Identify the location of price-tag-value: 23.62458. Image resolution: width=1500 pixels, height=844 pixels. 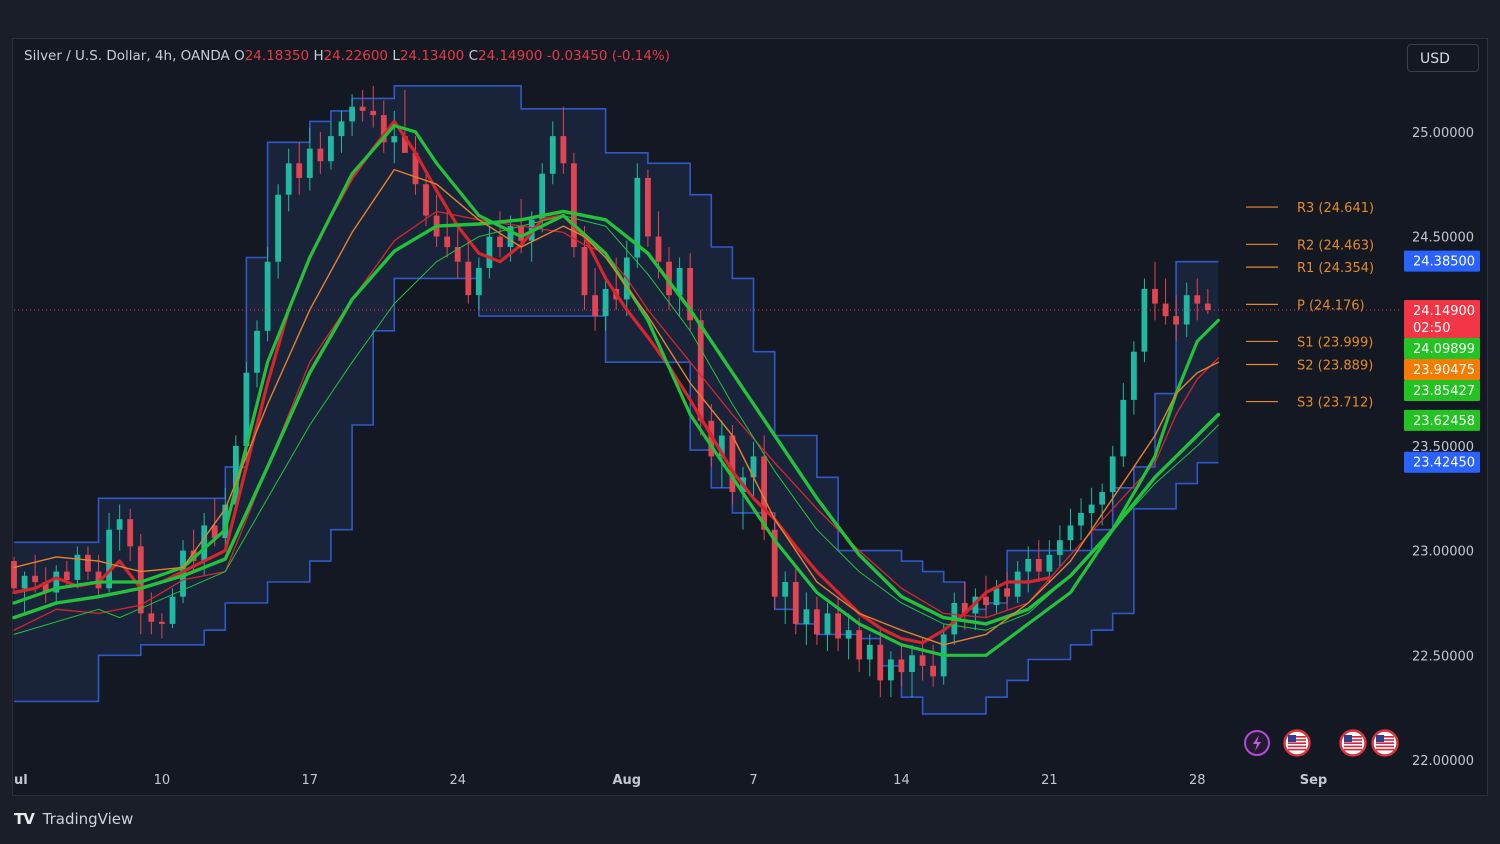
(1444, 421).